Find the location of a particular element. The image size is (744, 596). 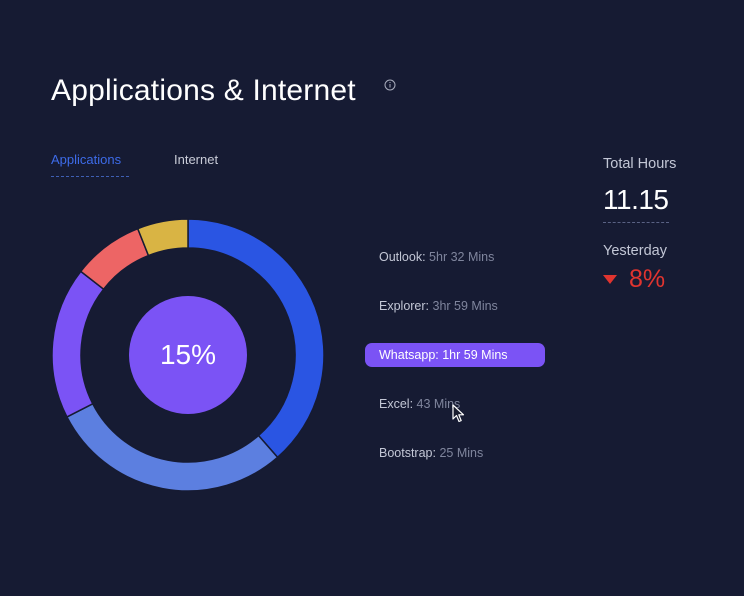

mouse-cursor-icon is located at coordinates (458, 413).